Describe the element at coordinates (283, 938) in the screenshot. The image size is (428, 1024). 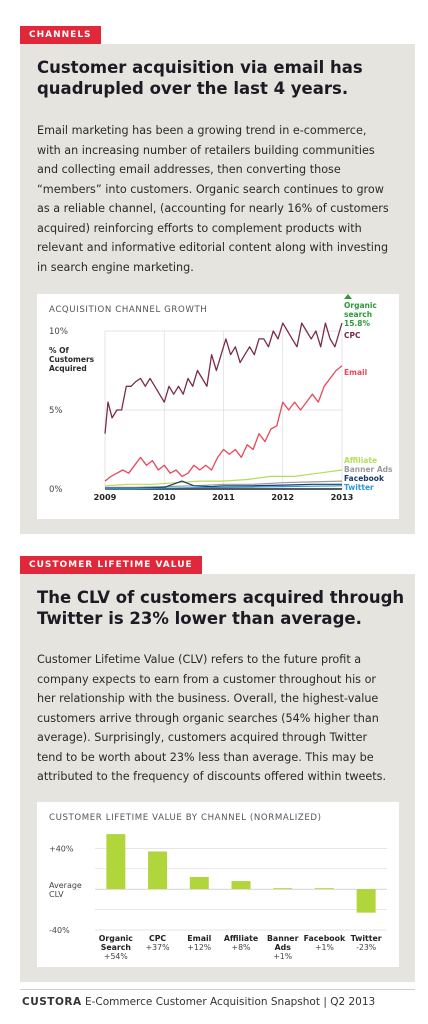
I see `category-label: Banner` at that location.